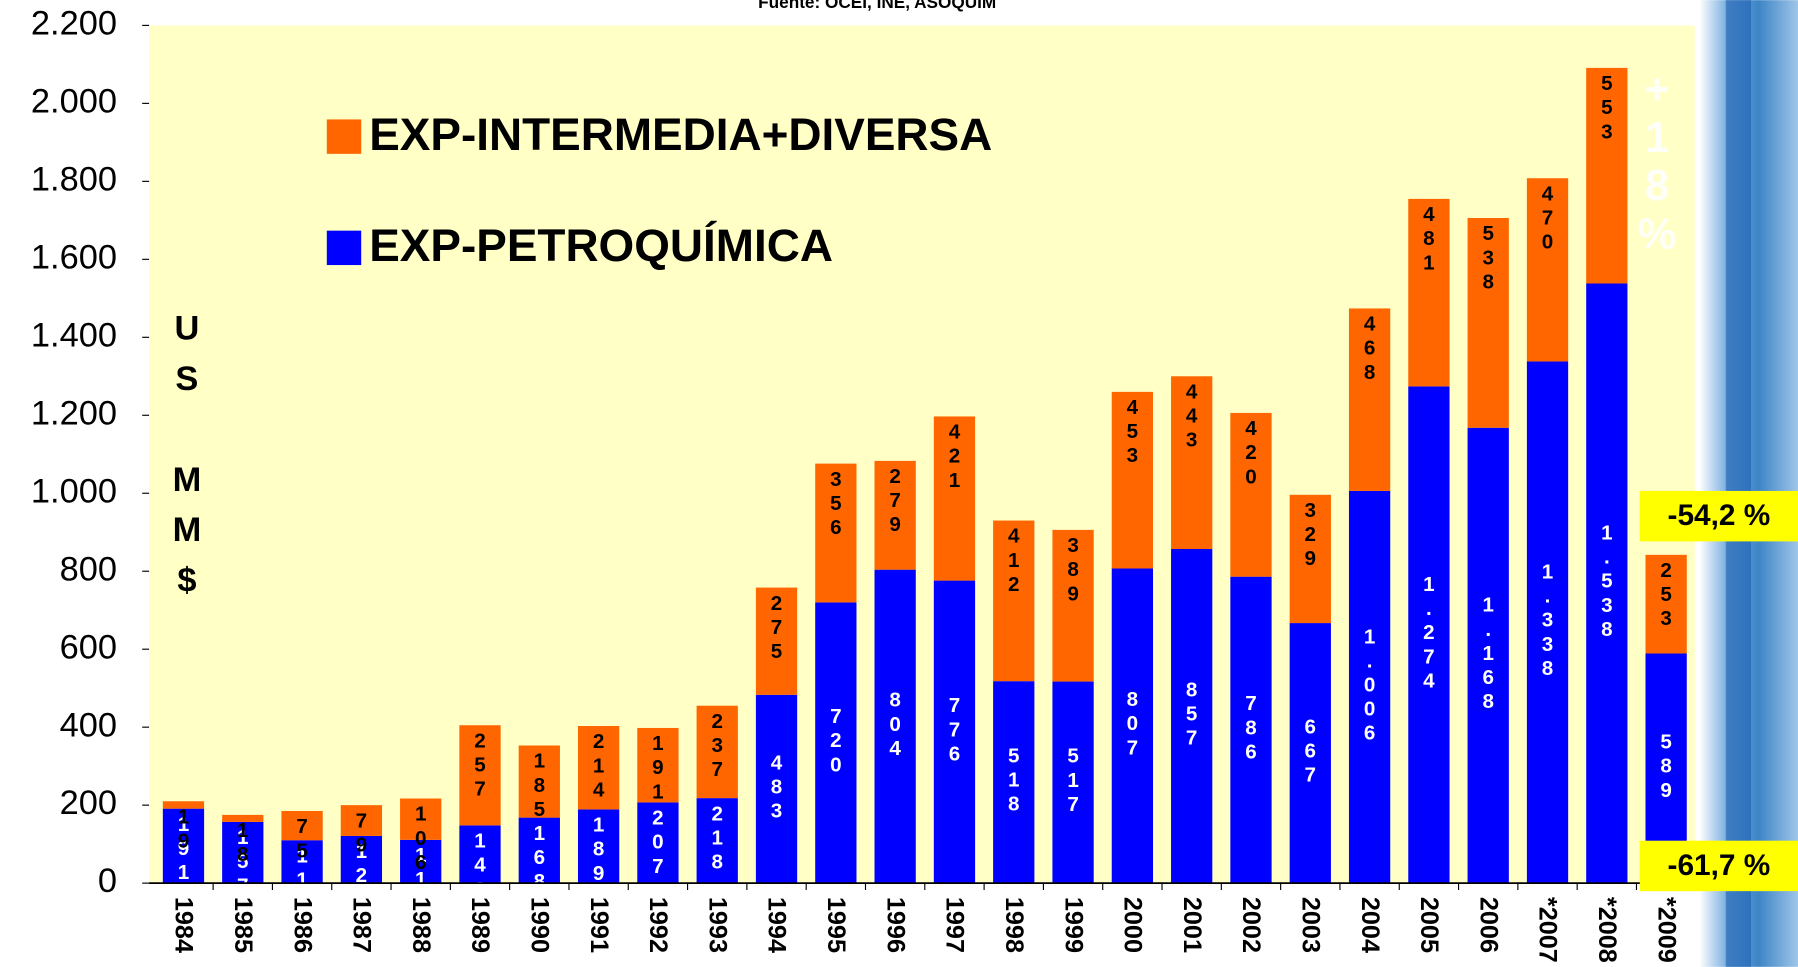 This screenshot has height=967, width=1798. Describe the element at coordinates (680, 134) in the screenshot. I see `legend-label: EXP-INTERMEDIA+DIVERSA` at that location.